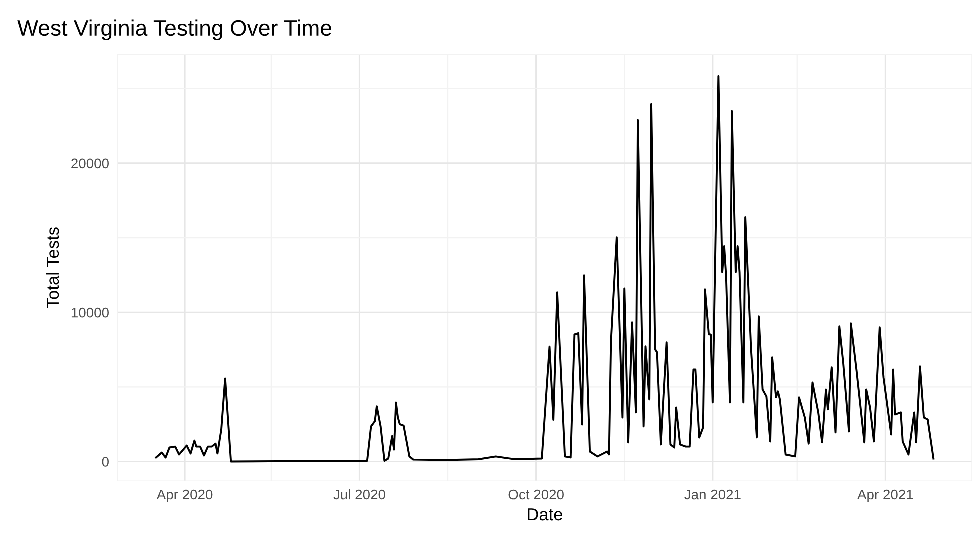 Image resolution: width=974 pixels, height=540 pixels. I want to click on x-tick-label: Jul 2020, so click(360, 494).